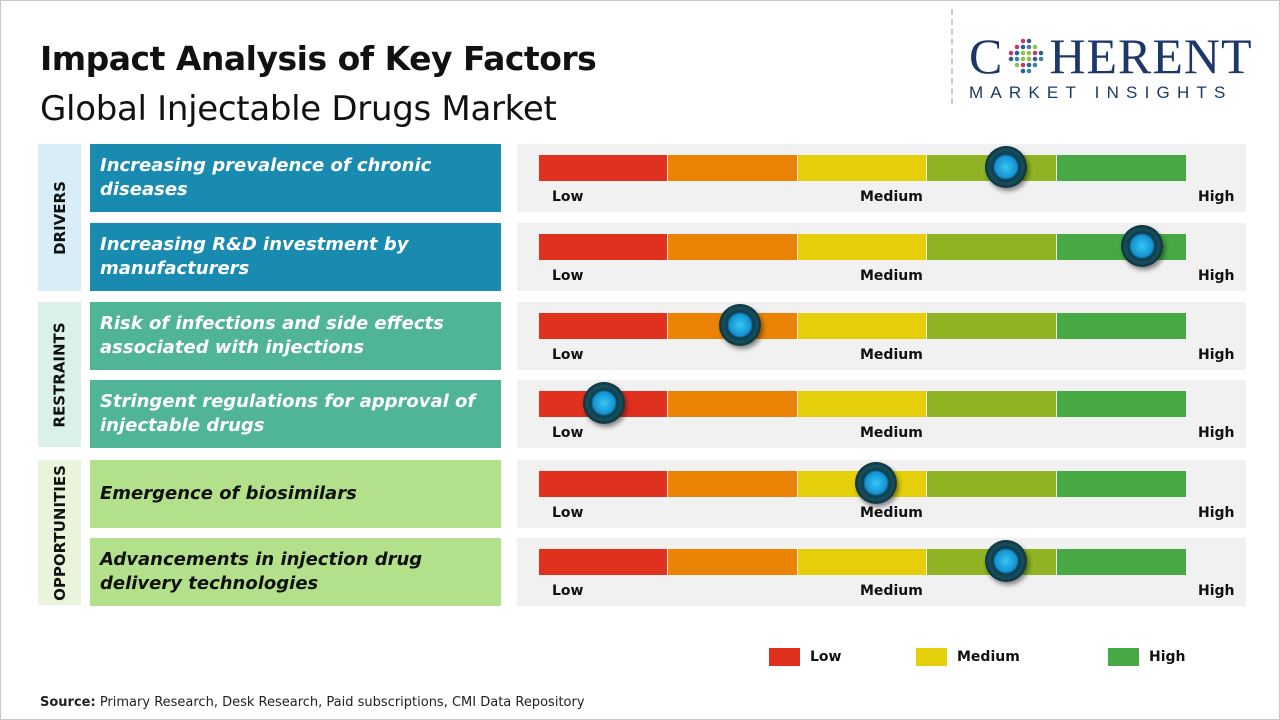 The width and height of the screenshot is (1280, 720). Describe the element at coordinates (318, 58) in the screenshot. I see `page-title: Impact Analysis of Key Factors` at that location.